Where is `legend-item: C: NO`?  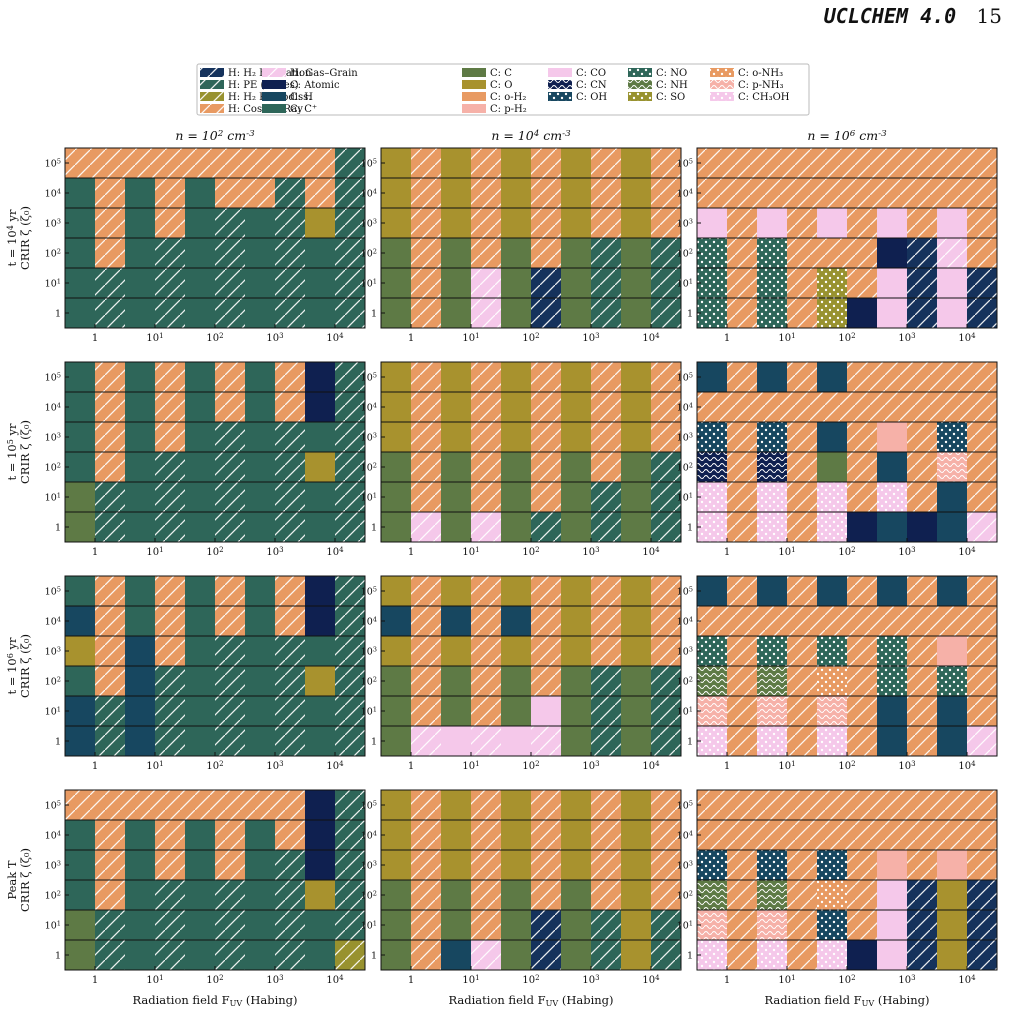
legend-item: C: NO is located at coordinates (657, 73).